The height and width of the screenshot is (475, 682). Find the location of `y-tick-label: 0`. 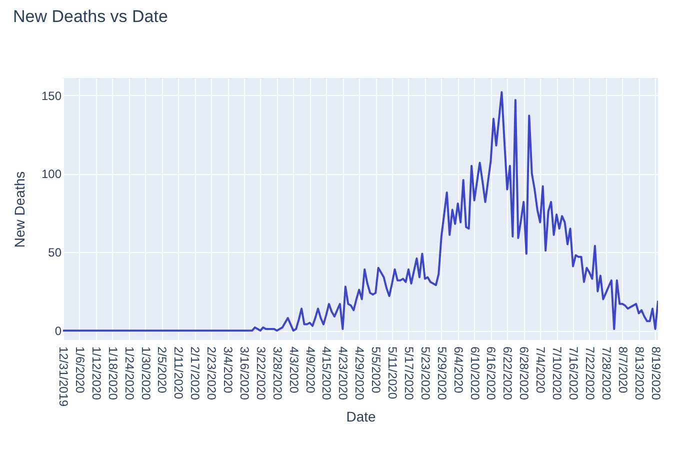

y-tick-label: 0 is located at coordinates (58, 331).